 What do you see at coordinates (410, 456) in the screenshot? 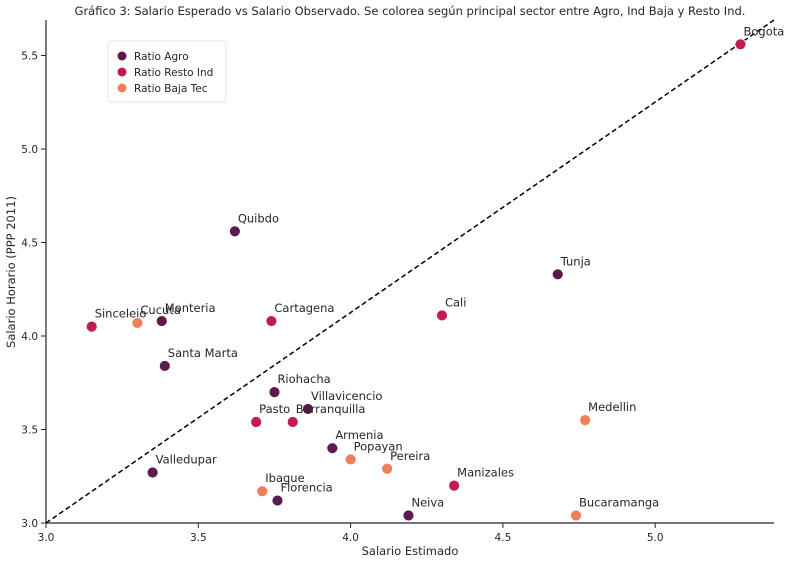
I see `point-label: Pereira` at bounding box center [410, 456].